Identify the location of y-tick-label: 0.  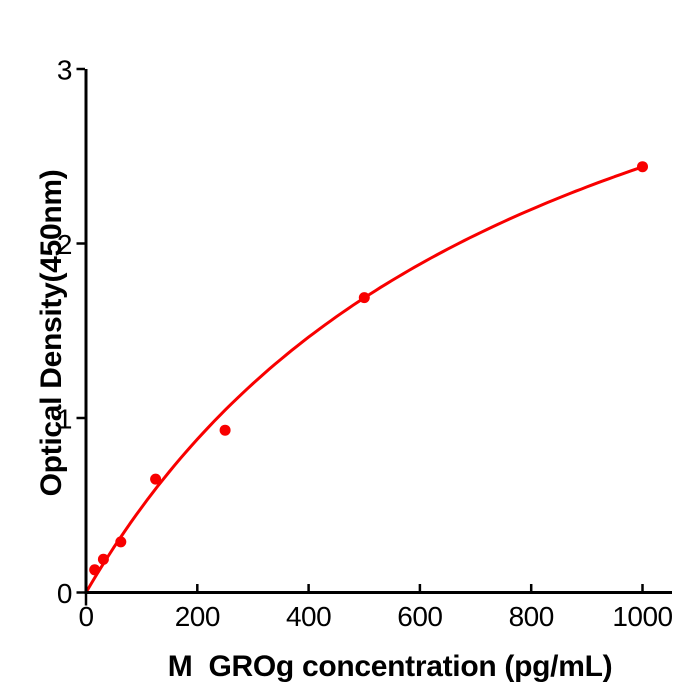
(64, 593).